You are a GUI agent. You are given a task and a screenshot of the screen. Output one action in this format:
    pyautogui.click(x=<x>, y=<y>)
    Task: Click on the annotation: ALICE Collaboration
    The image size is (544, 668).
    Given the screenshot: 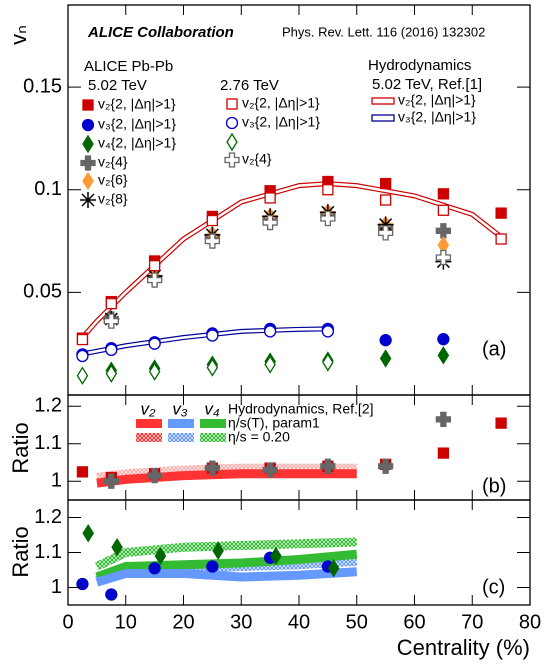 What is the action you would take?
    pyautogui.click(x=160, y=32)
    